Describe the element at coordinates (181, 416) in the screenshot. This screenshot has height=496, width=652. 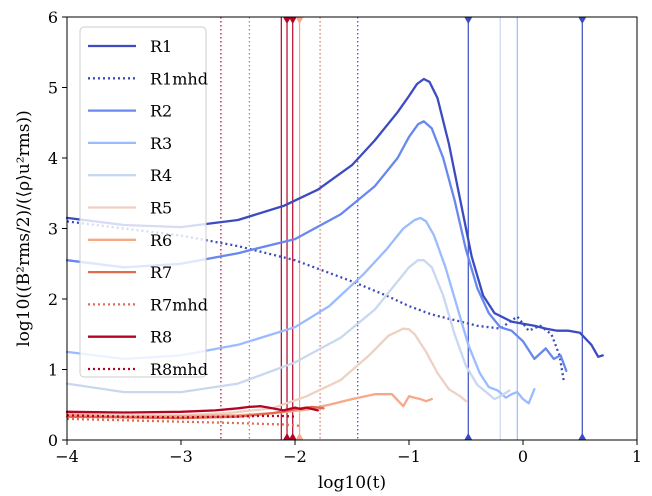
I see `series-line-r8mhd` at that location.